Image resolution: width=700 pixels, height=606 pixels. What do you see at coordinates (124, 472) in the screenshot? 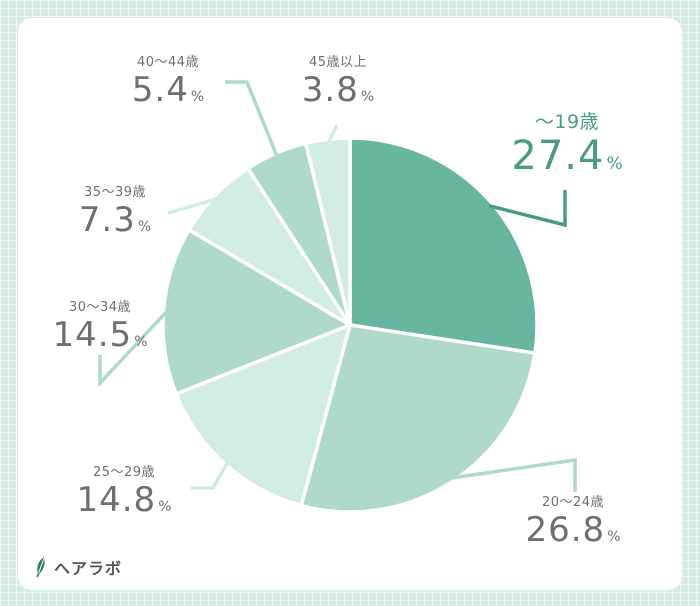
I see `category-label: 25〜29歳` at bounding box center [124, 472].